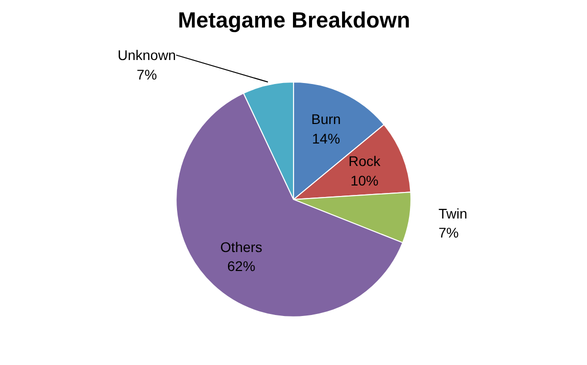 The image size is (587, 365). What do you see at coordinates (326, 119) in the screenshot?
I see `slice-label: Burn` at bounding box center [326, 119].